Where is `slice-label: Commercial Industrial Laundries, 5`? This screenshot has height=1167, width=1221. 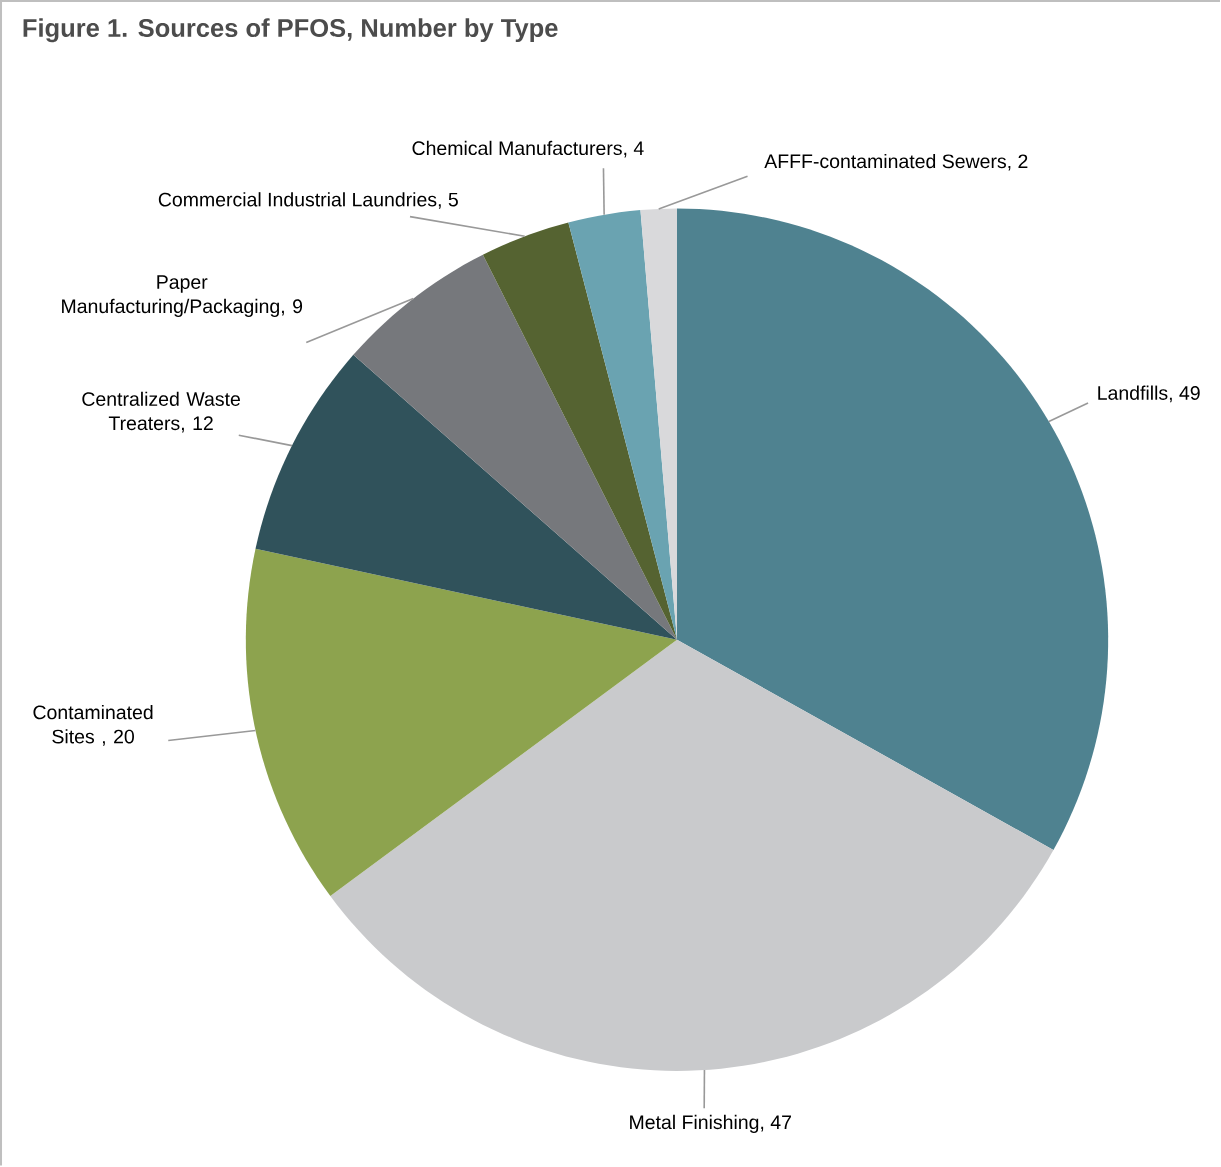
slice-label: Commercial Industrial Laundries, 5 is located at coordinates (308, 200).